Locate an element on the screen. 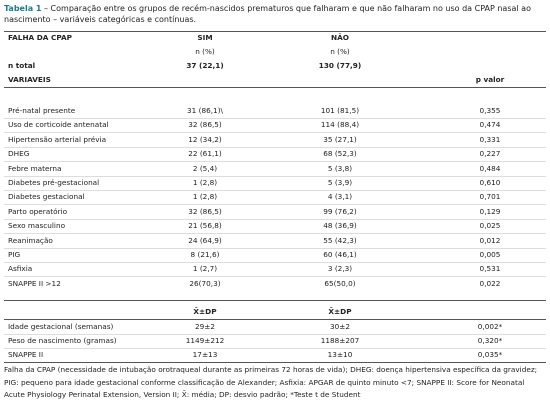 This screenshot has width=550, height=411. row-label: Pré-natal presente is located at coordinates (42, 110).